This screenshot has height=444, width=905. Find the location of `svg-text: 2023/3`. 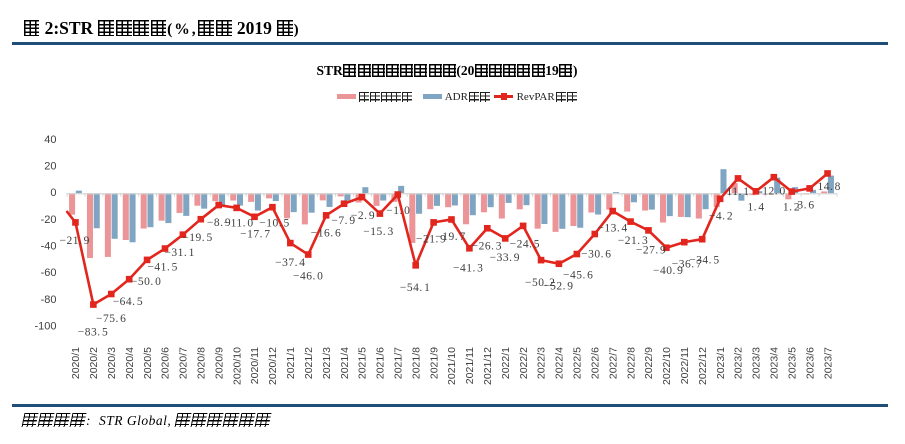

svg-text: 2023/3 is located at coordinates (757, 363).